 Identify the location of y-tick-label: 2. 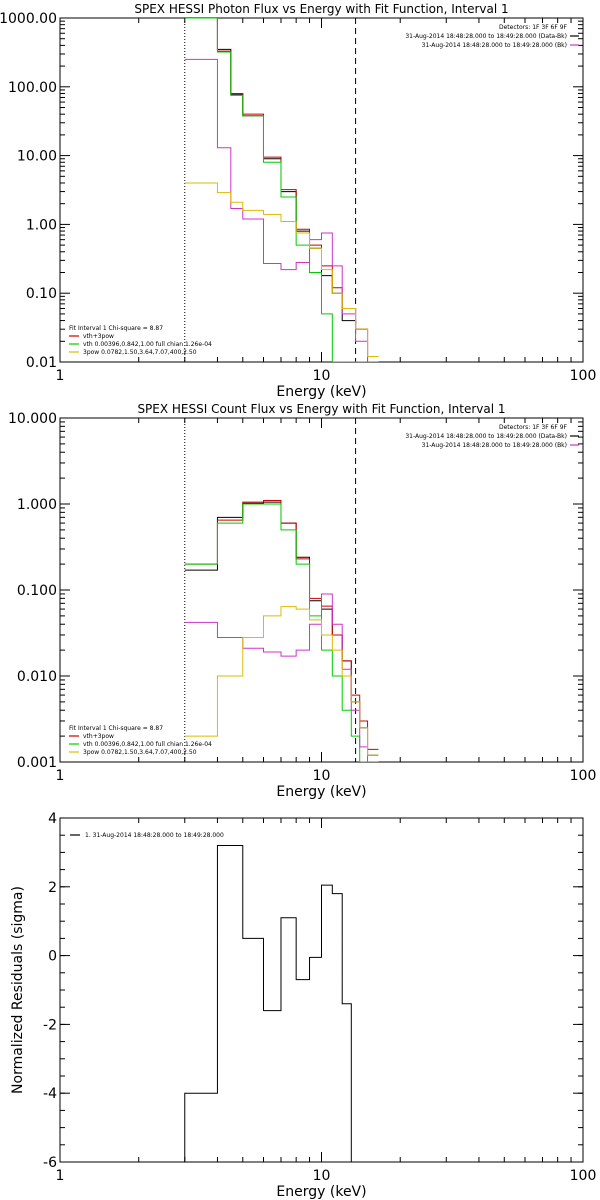
(52, 888).